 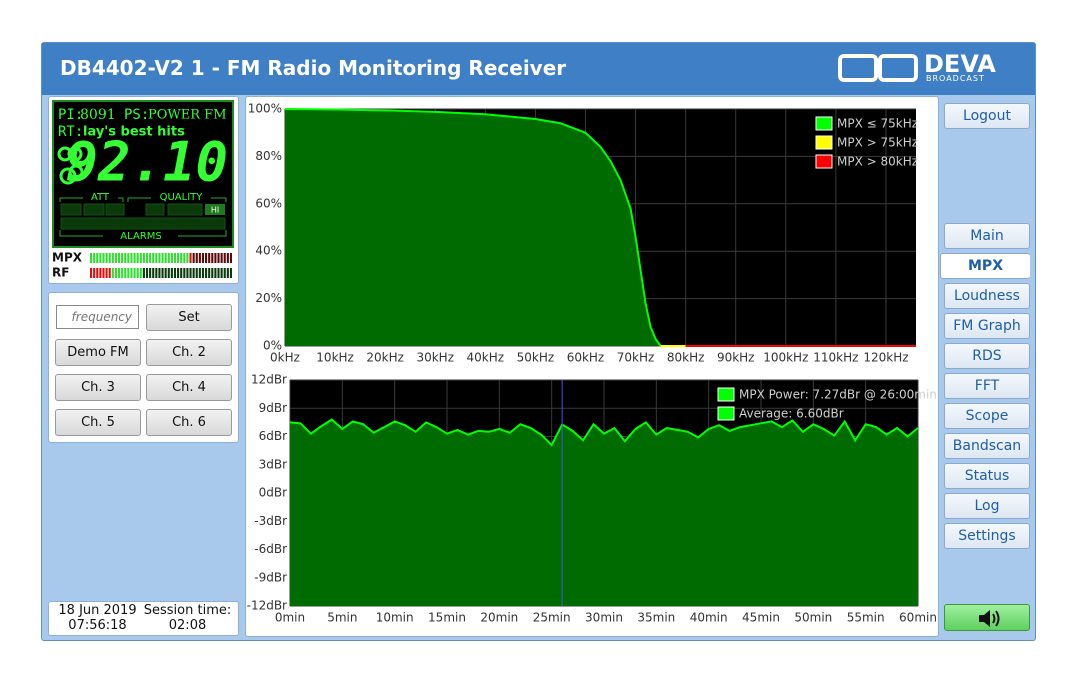 What do you see at coordinates (143, 216) in the screenshot?
I see `status-cells` at bounding box center [143, 216].